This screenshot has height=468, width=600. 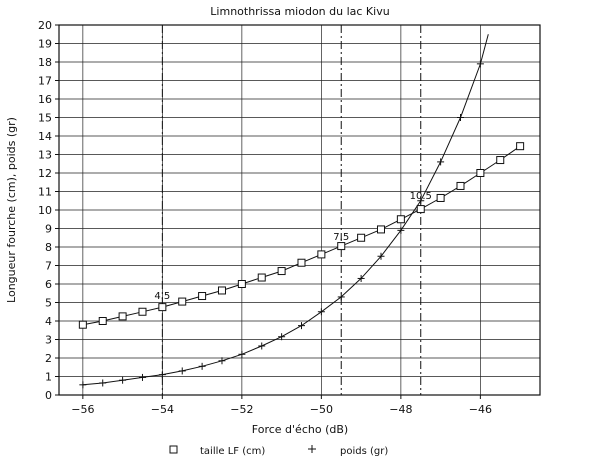 I want to click on x-ticks: −56 −54 −52 −50 −48 −46, so click(x=281, y=405).